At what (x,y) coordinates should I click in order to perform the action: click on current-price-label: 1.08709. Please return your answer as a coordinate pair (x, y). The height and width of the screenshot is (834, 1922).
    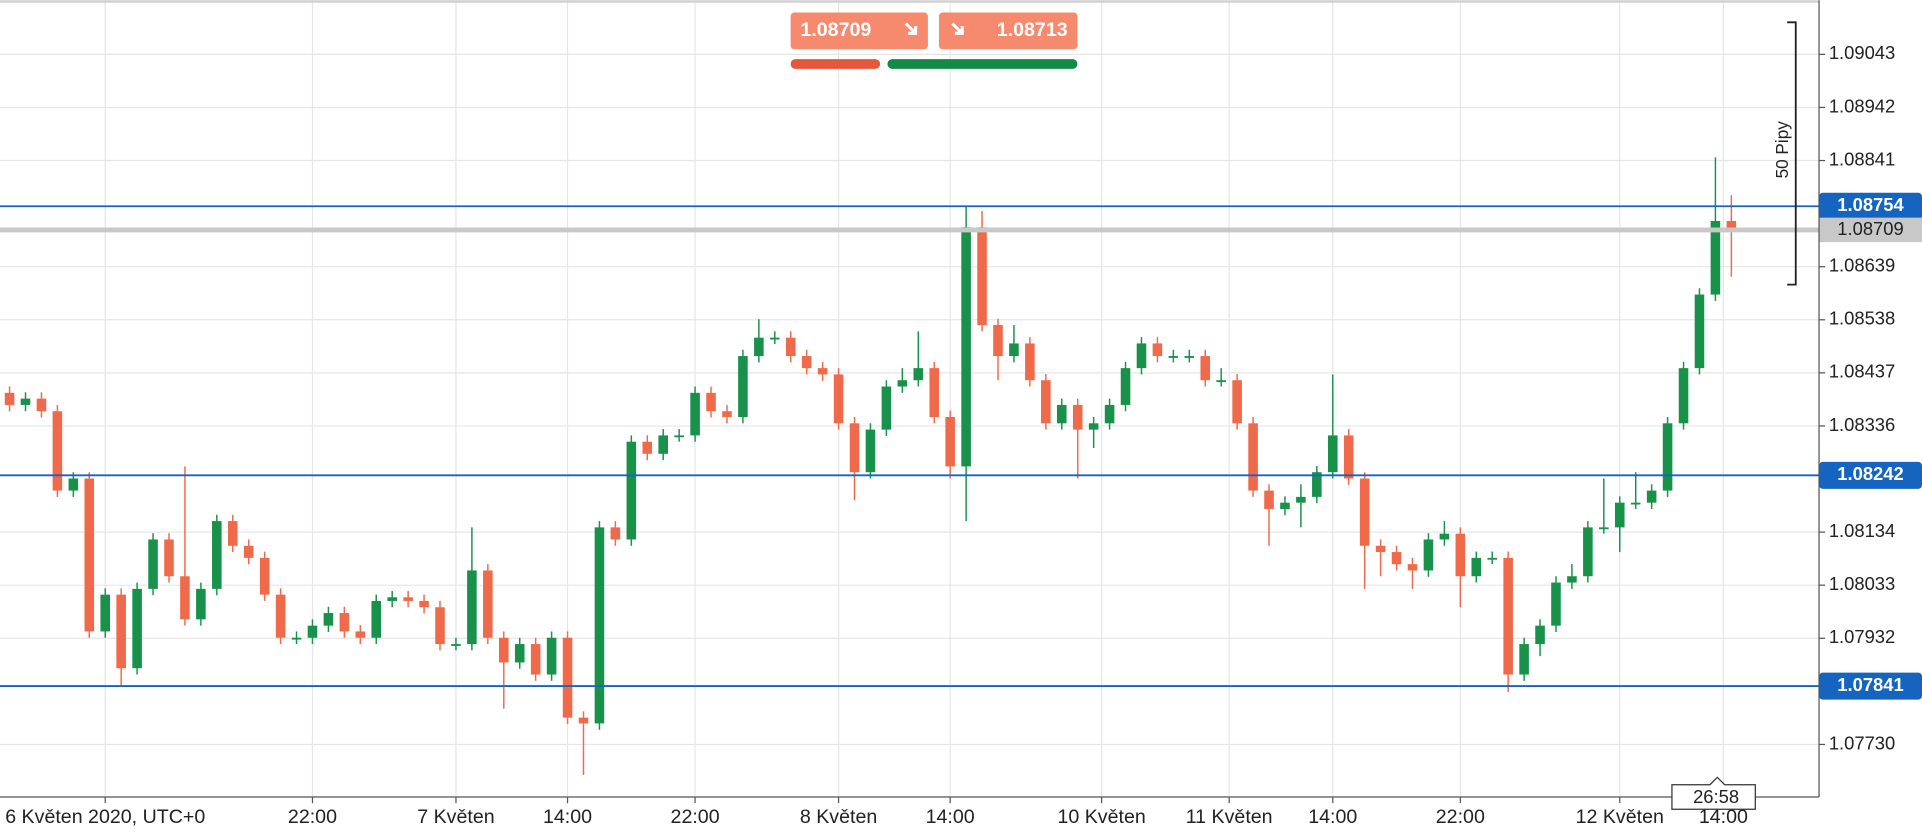
    Looking at the image, I should click on (1870, 228).